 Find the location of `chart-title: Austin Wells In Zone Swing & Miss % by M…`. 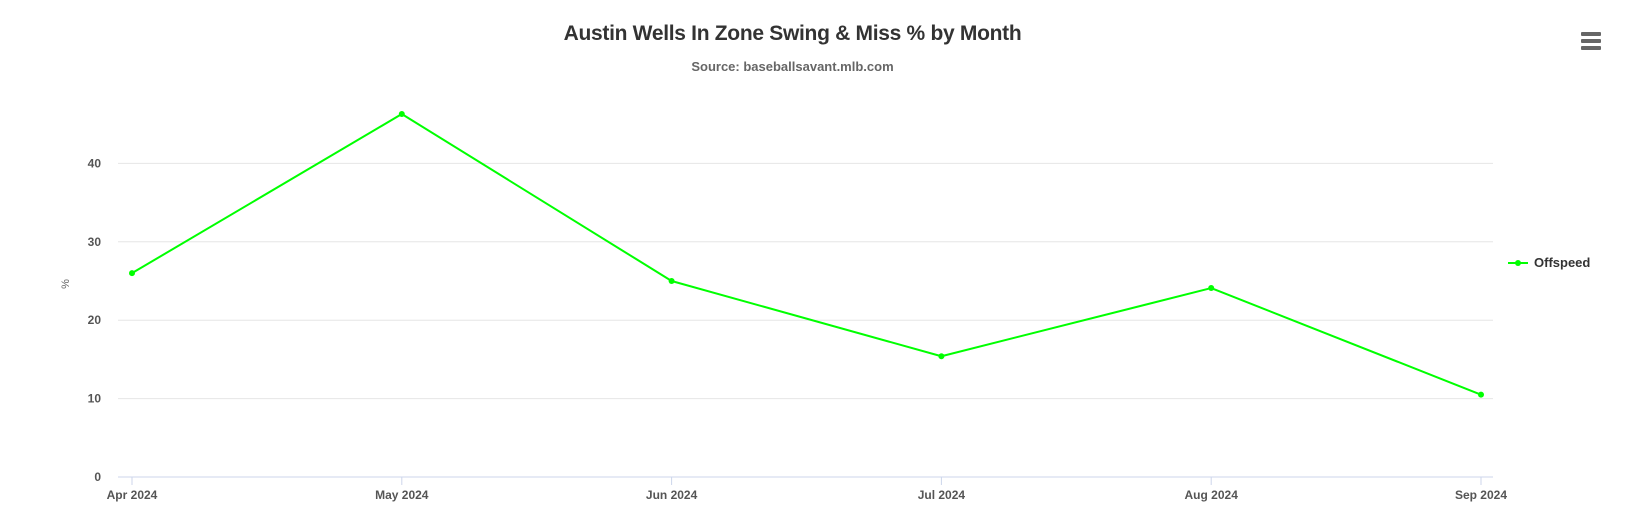

chart-title: Austin Wells In Zone Swing & Miss % by M… is located at coordinates (792, 33).